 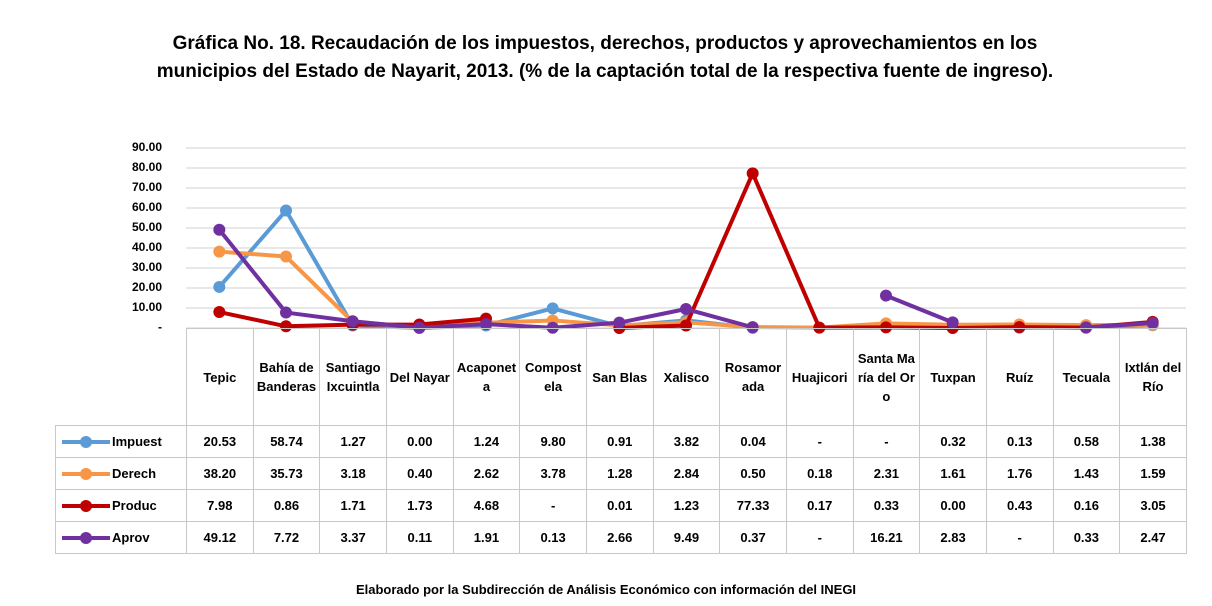 What do you see at coordinates (147, 247) in the screenshot?
I see `y-tick-label: 40.00` at bounding box center [147, 247].